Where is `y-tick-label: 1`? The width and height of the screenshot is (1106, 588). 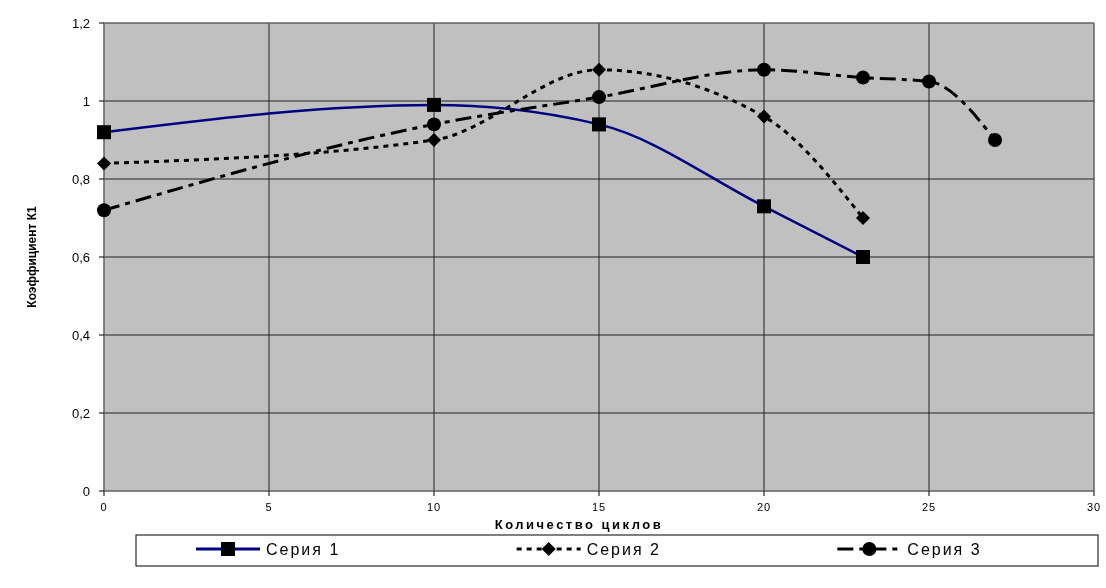
y-tick-label: 1 is located at coordinates (86, 101).